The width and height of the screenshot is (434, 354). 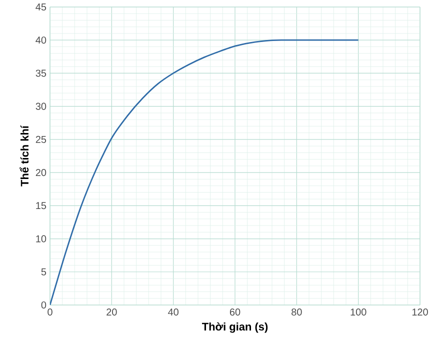 What do you see at coordinates (50, 312) in the screenshot?
I see `x-tick-label: 0` at bounding box center [50, 312].